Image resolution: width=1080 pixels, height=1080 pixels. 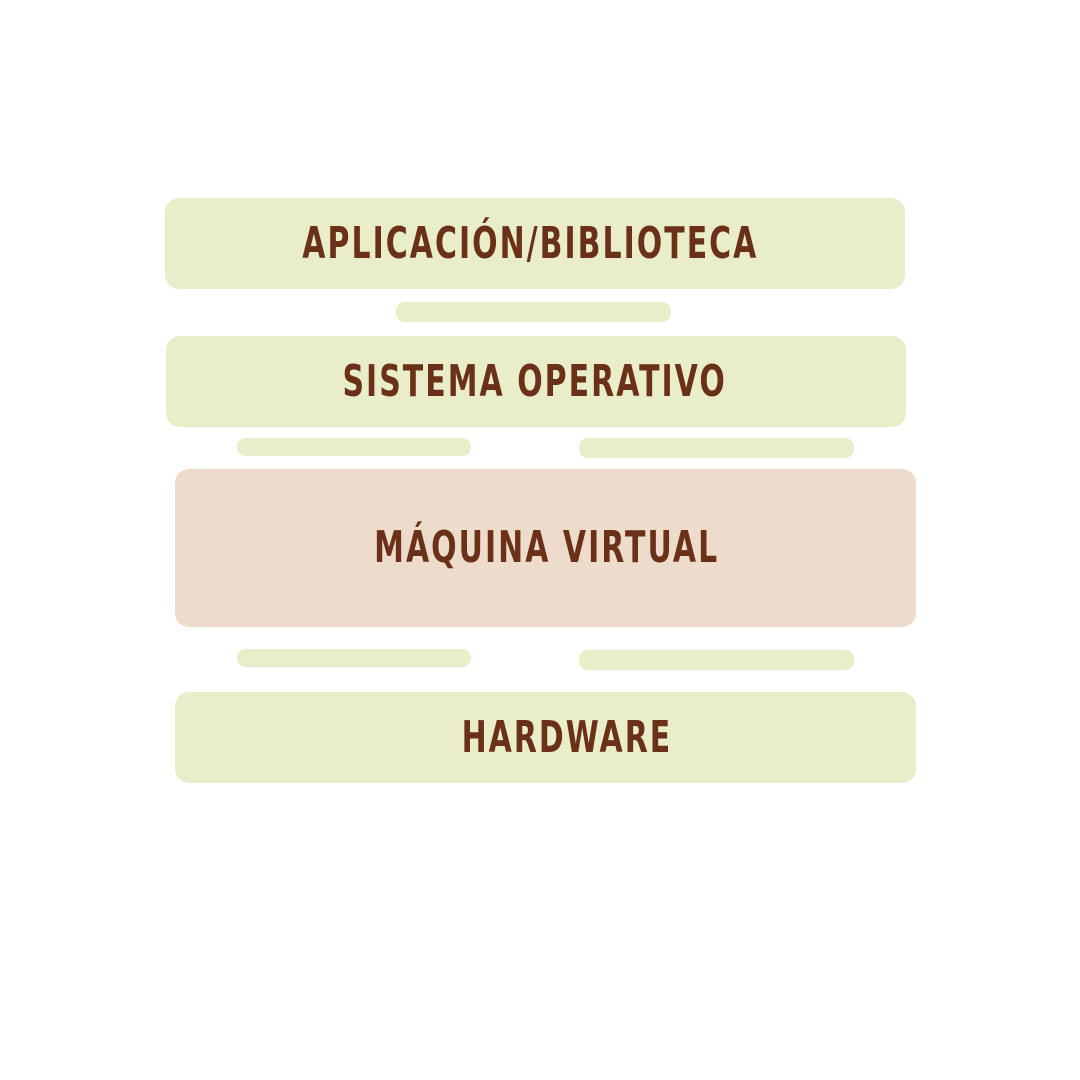 I want to click on layer-application-library: APLICACIÓN/BIBLIOTECA, so click(x=535, y=243).